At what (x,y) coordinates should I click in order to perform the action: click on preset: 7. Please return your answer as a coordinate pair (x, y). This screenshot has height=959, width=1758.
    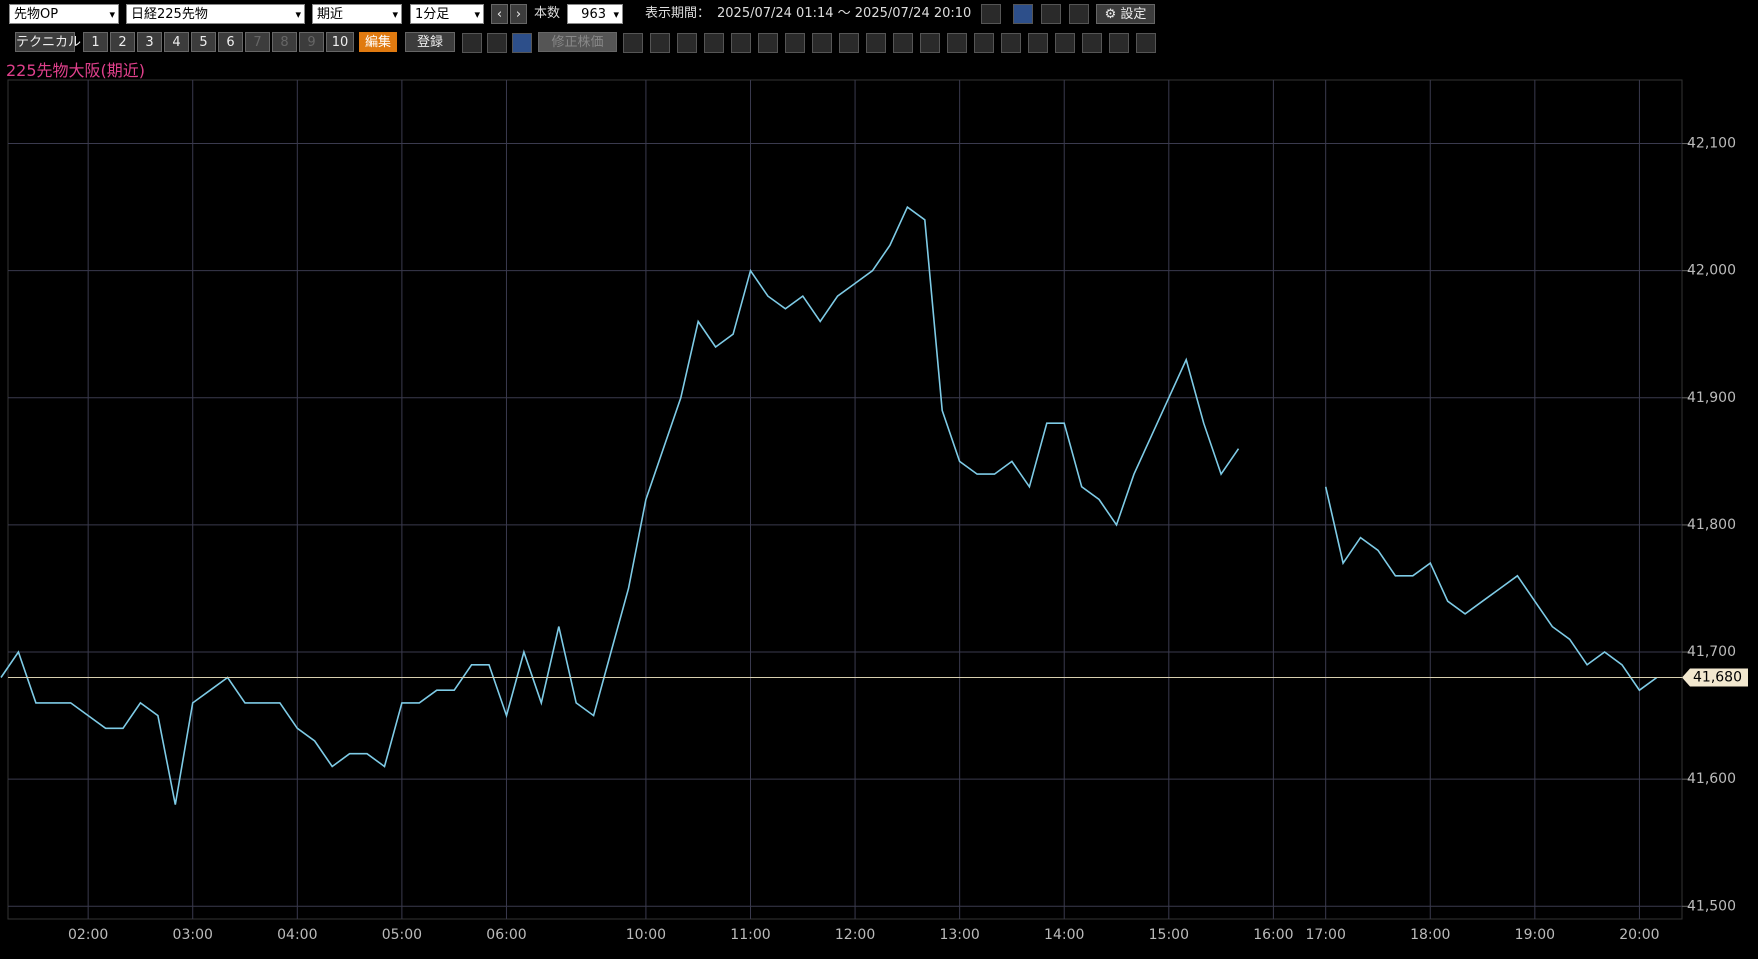
    Looking at the image, I should click on (257, 42).